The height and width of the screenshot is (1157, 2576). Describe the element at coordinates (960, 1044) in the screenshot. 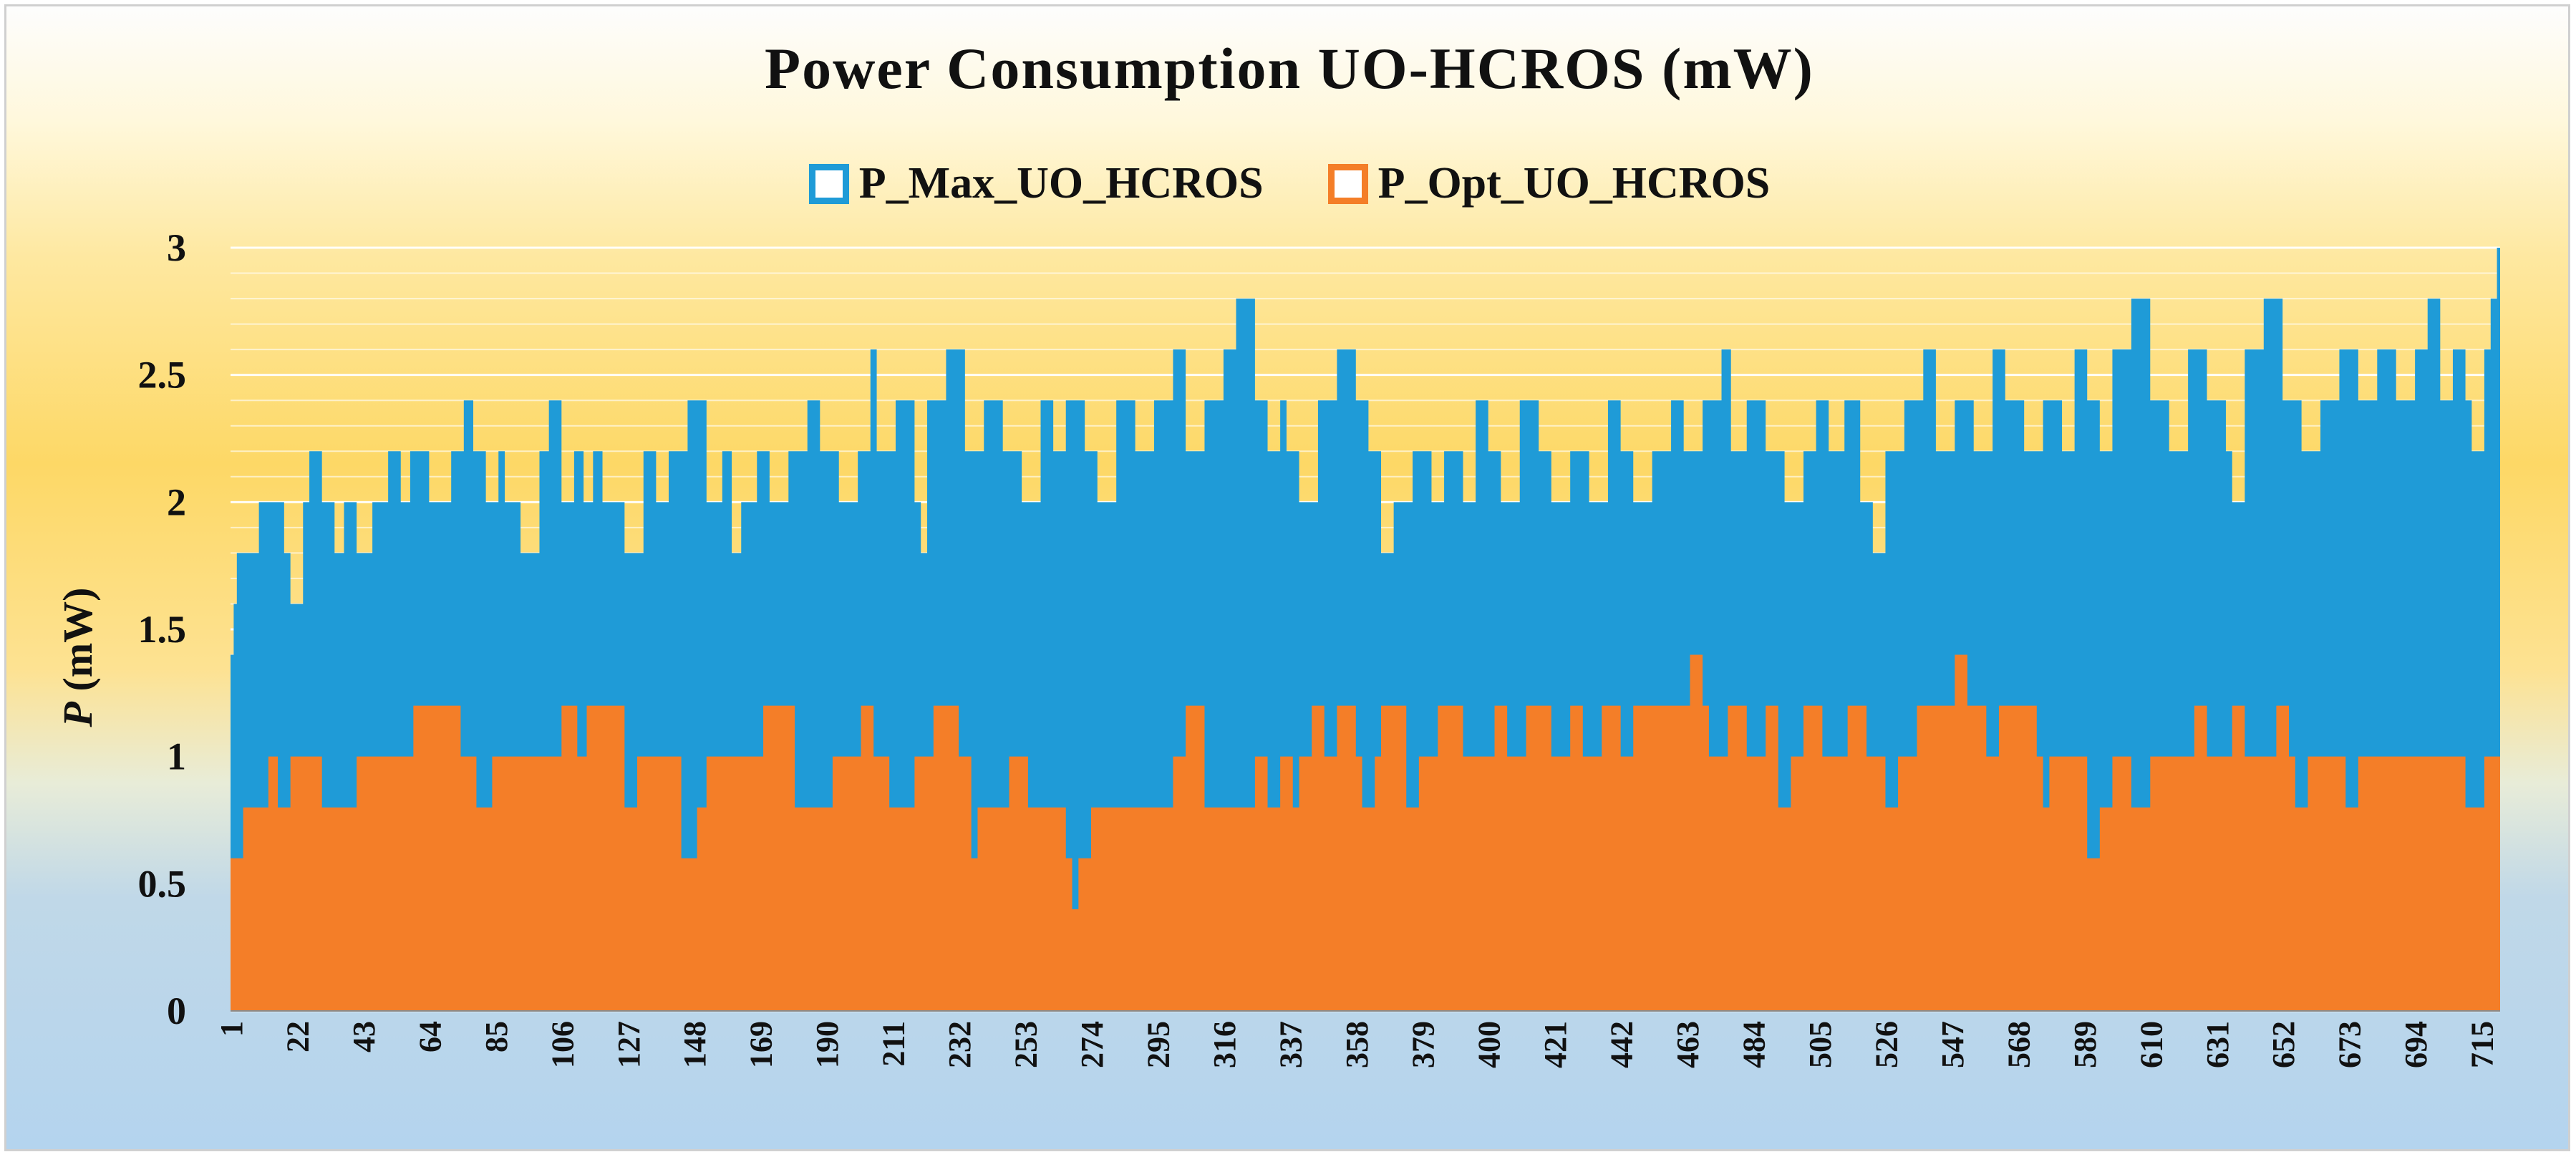

I see `x-tick-label: 232` at that location.